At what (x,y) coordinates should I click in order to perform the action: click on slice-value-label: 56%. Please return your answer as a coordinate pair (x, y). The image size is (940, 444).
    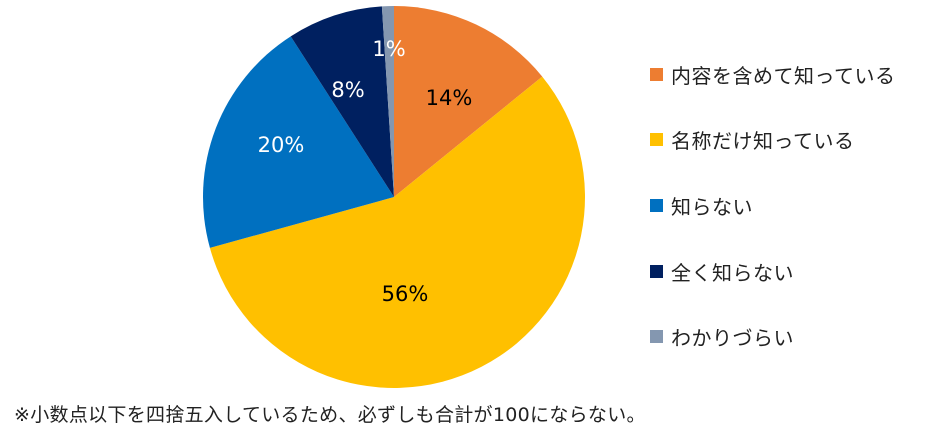
    Looking at the image, I should click on (405, 294).